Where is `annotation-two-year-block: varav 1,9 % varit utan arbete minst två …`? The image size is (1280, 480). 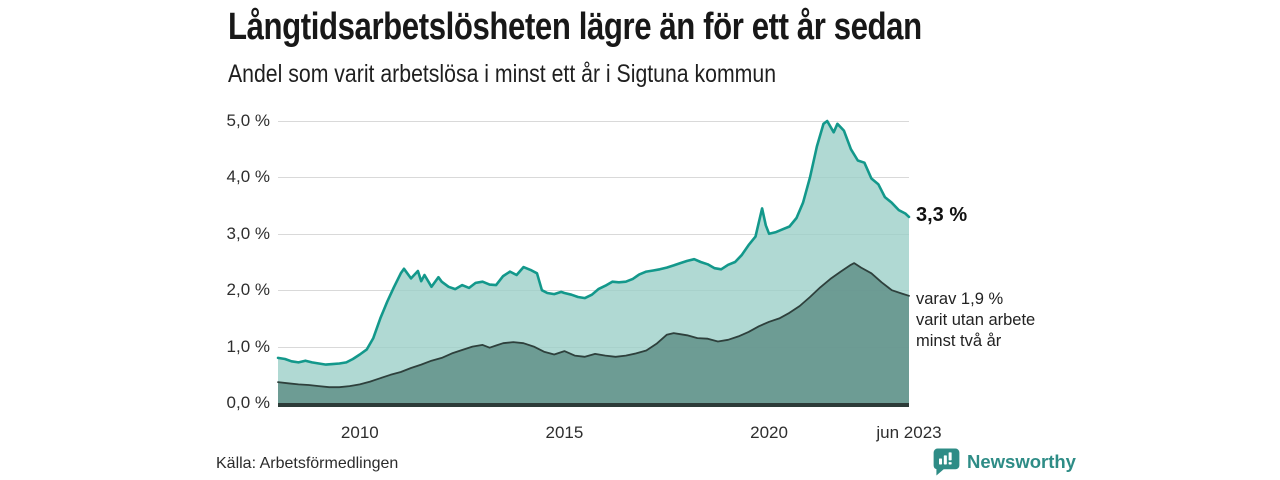
annotation-two-year-block: varav 1,9 % varit utan arbete minst två … is located at coordinates (975, 320).